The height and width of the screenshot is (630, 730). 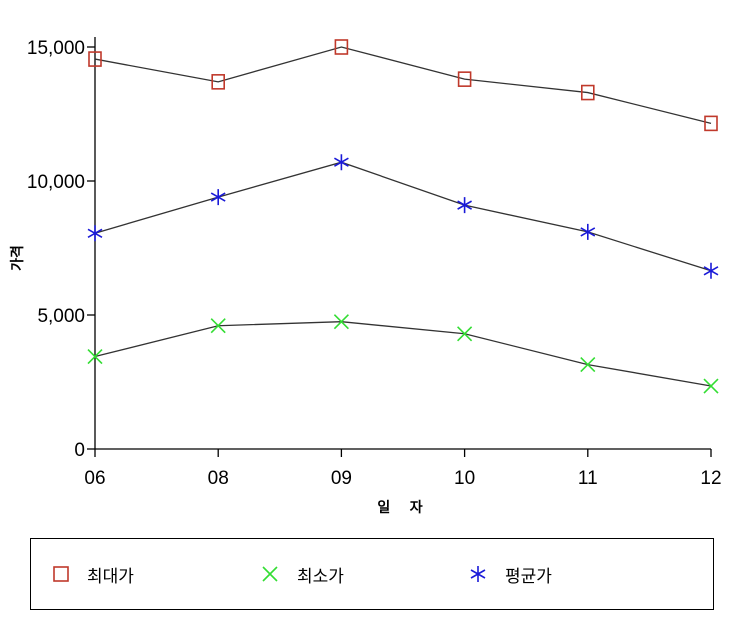 What do you see at coordinates (56, 182) in the screenshot?
I see `y-tick-label: 10,000` at bounding box center [56, 182].